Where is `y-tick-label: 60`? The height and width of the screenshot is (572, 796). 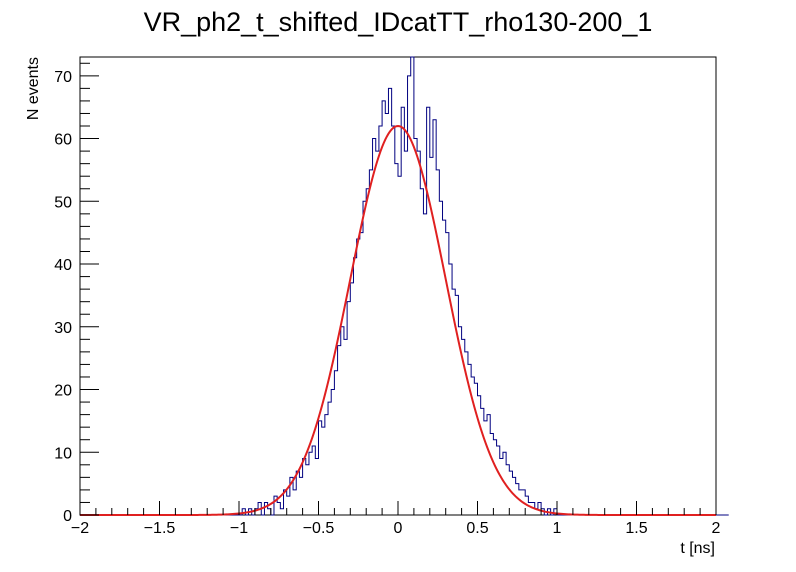
y-tick-label: 60 is located at coordinates (63, 140).